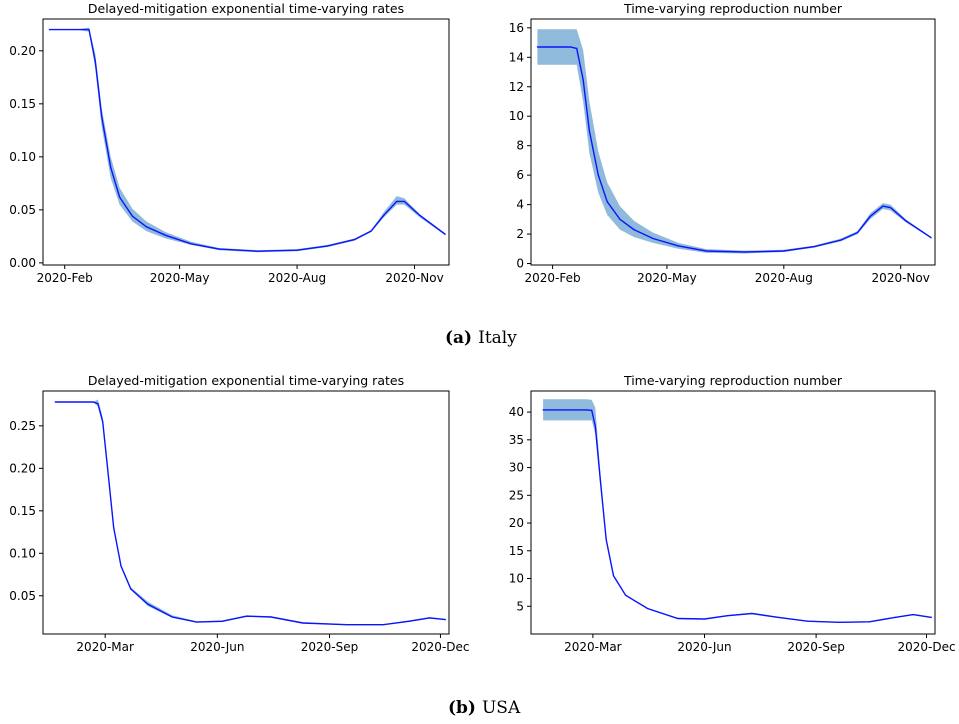 The image size is (959, 724). I want to click on x-tick-label: 2020-Aug, so click(297, 278).